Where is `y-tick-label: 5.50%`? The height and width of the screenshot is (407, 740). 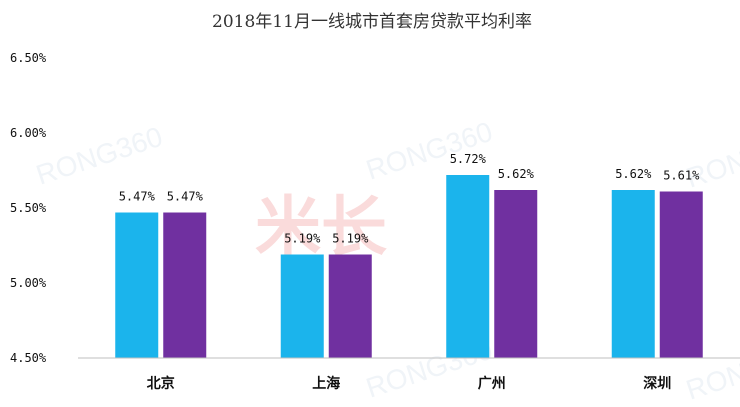
y-tick-label: 5.50% is located at coordinates (28, 208).